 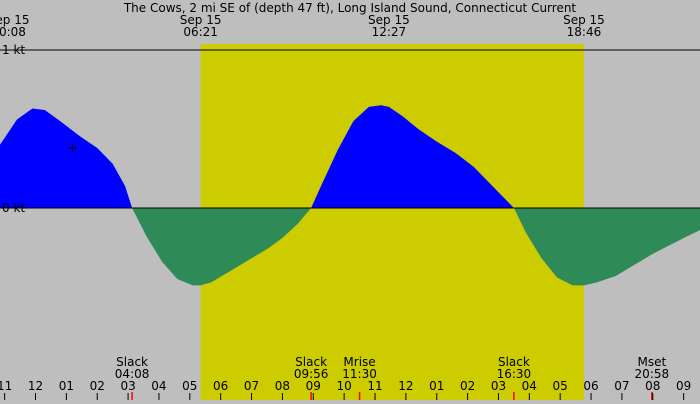 I want to click on top-event-date-2: Sep 15, so click(x=389, y=20).